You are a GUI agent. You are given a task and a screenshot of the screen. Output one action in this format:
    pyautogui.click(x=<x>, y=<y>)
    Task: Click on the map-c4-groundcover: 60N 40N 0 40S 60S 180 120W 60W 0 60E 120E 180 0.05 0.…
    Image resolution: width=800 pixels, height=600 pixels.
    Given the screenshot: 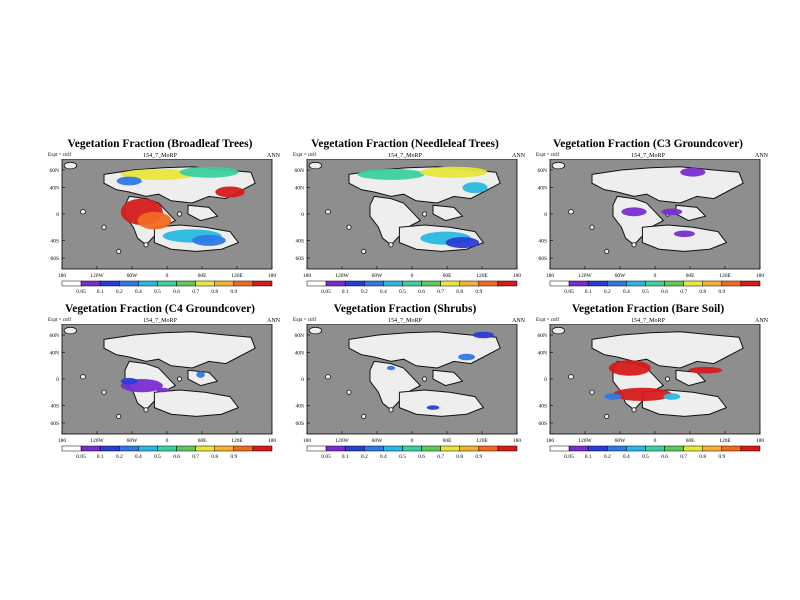 What is the action you would take?
    pyautogui.click(x=163, y=392)
    